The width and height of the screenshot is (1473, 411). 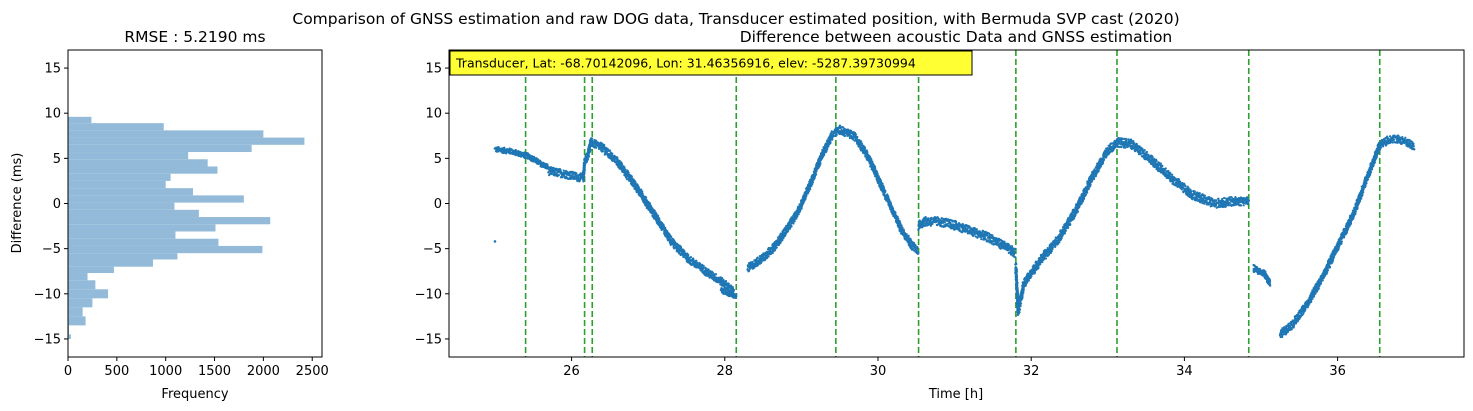 What do you see at coordinates (196, 368) in the screenshot?
I see `histogram-x-ticks: 0 500 1000 1500 2000 2500` at bounding box center [196, 368].